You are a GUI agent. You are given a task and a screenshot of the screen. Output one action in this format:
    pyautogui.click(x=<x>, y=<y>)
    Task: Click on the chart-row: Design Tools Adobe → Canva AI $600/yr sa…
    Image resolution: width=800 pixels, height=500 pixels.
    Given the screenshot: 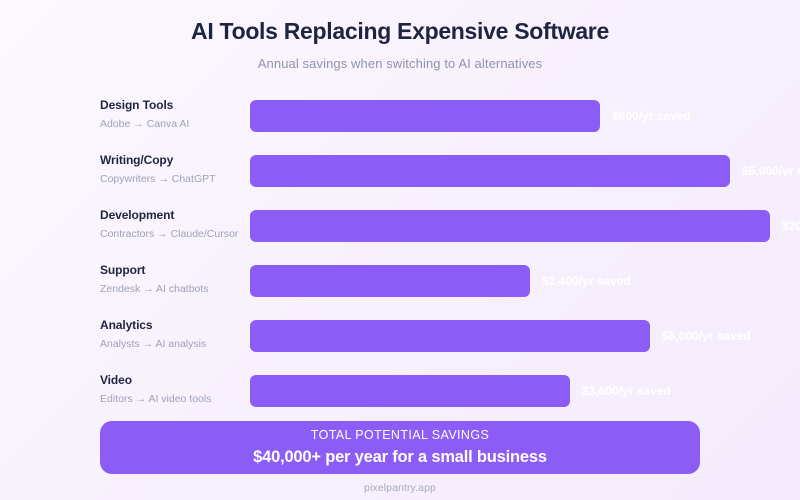 What is the action you would take?
    pyautogui.click(x=400, y=123)
    